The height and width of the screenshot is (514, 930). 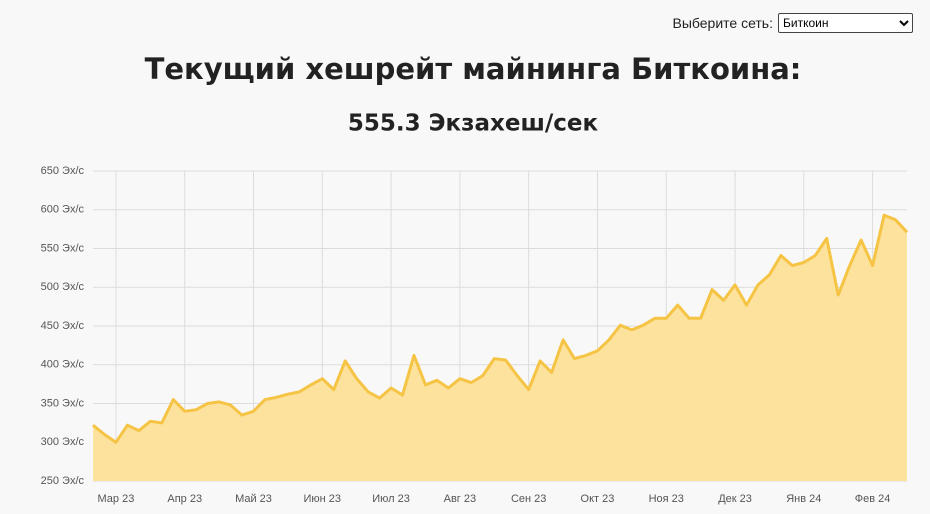 I want to click on y-tick-label: 250 Эх/с, so click(x=63, y=481).